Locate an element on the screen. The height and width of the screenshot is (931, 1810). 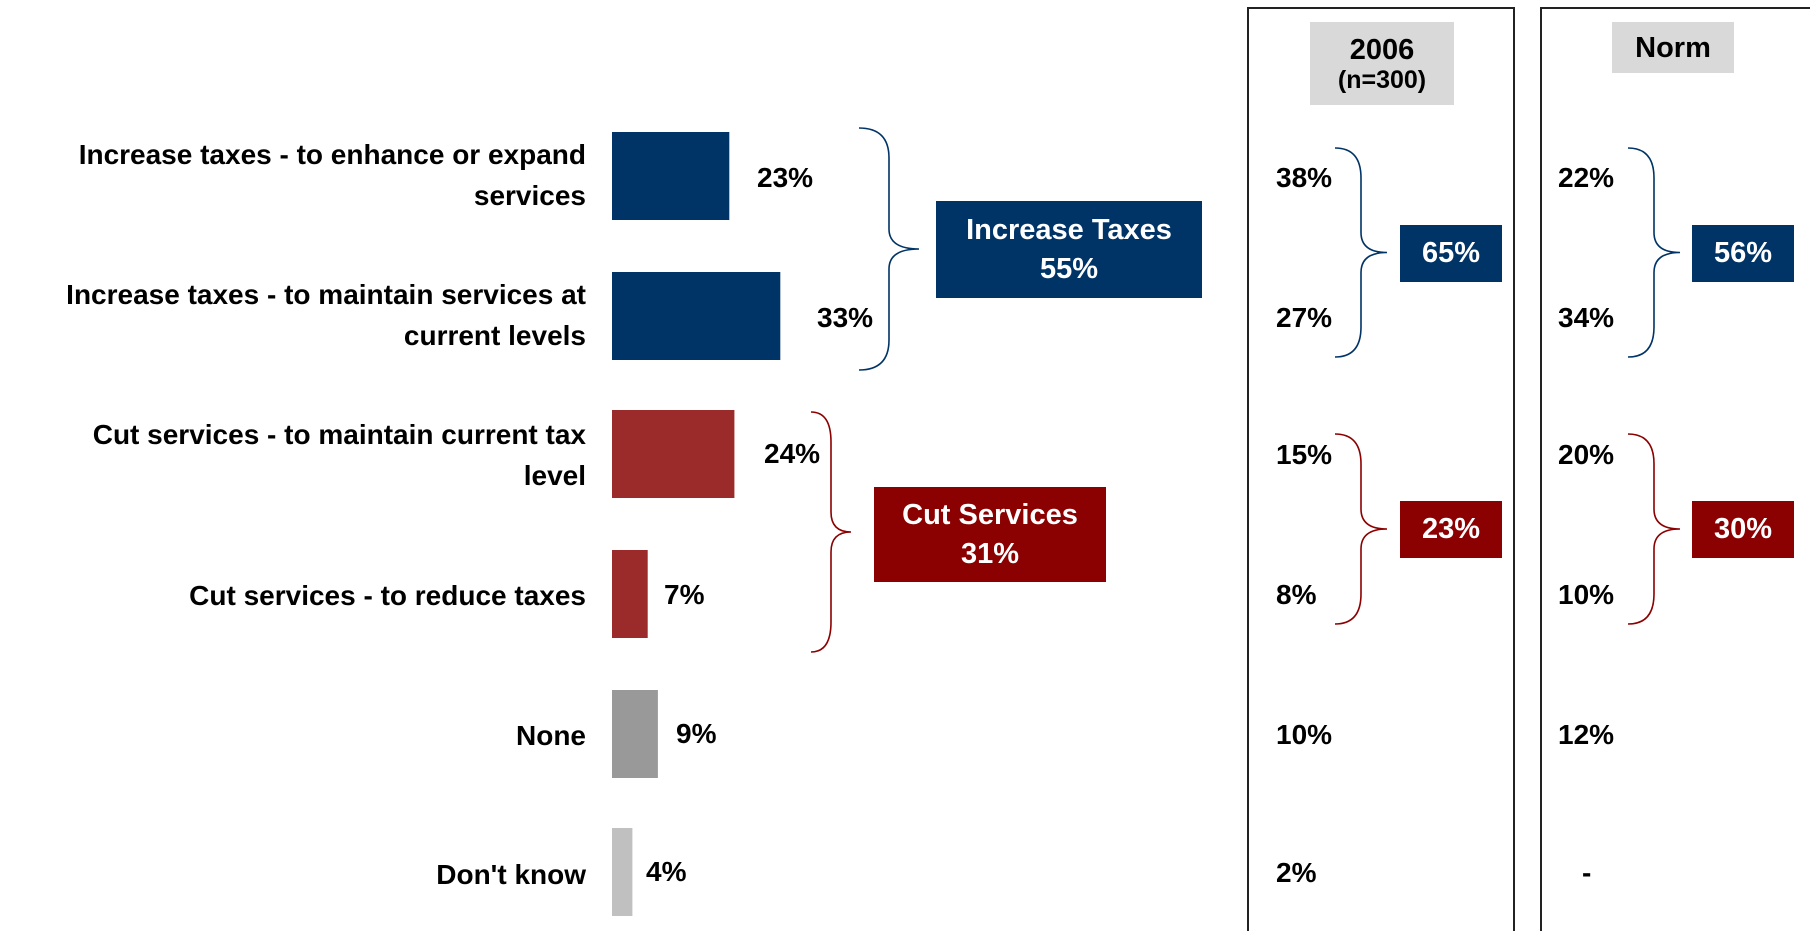
group-total-cut: 30% is located at coordinates (1743, 529).